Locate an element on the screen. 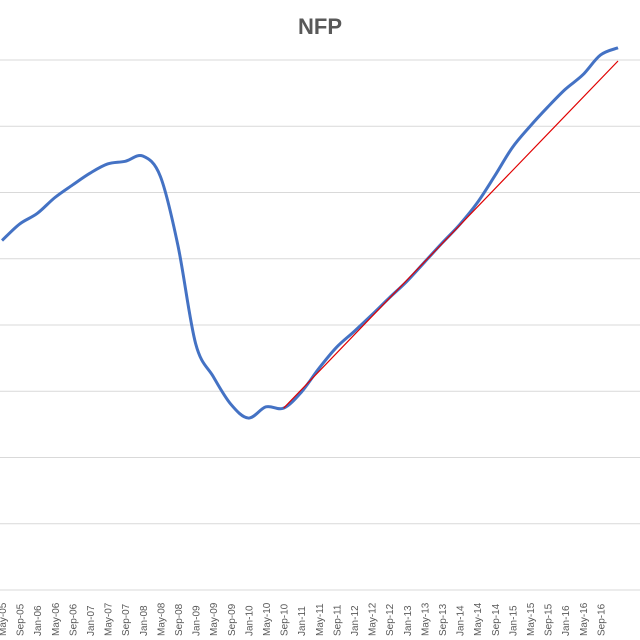 The height and width of the screenshot is (640, 640). x-tick-label: May-14 is located at coordinates (478, 619).